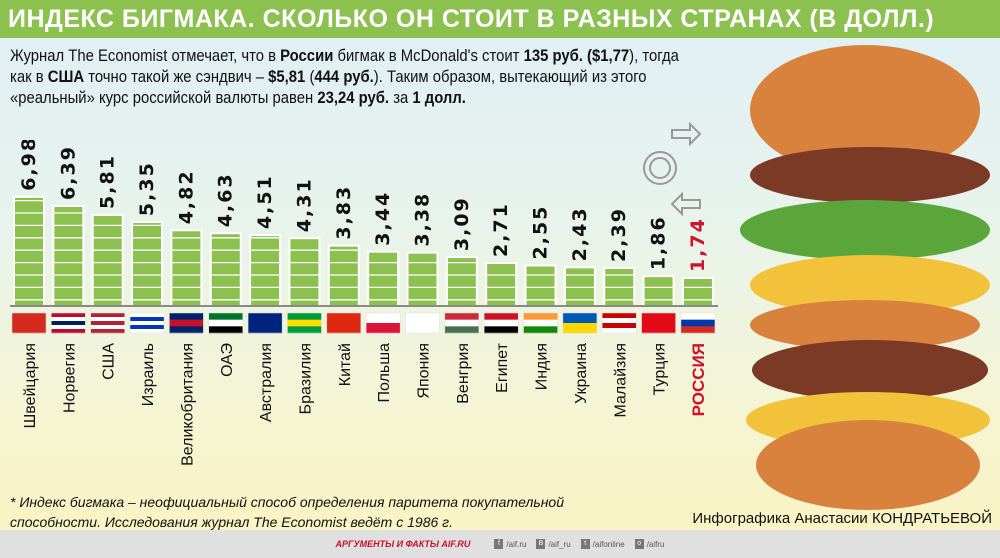  Describe the element at coordinates (608, 544) in the screenshot. I see `social-label: /aifonline` at that location.